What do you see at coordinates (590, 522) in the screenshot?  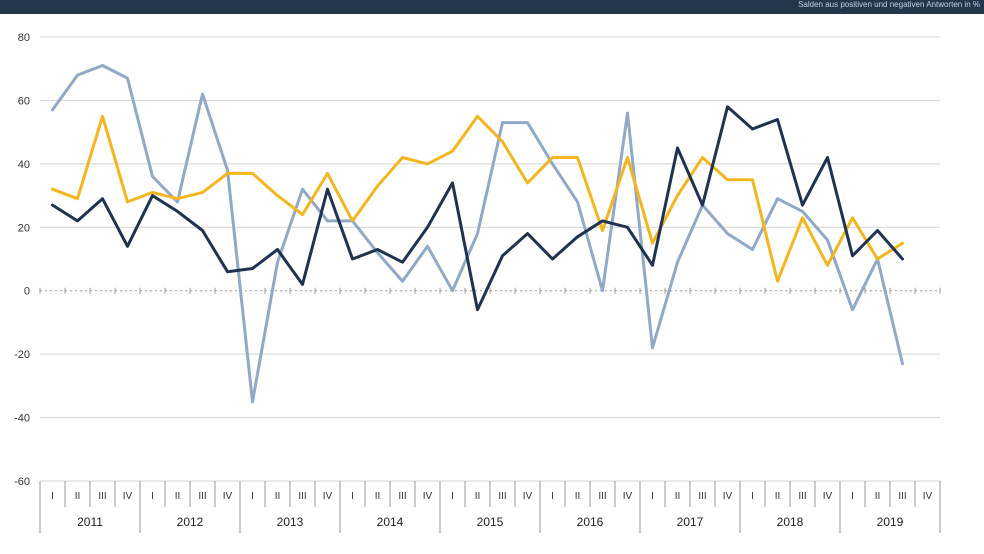 I see `year-label-2016: 2016` at bounding box center [590, 522].